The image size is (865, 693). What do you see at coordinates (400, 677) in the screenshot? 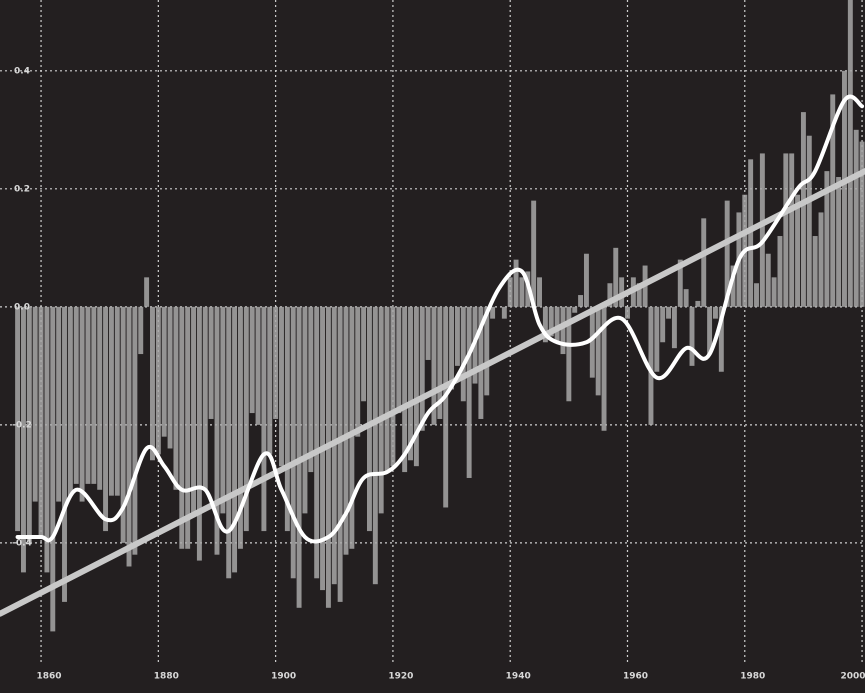
I see `x-tick-label: 1920` at bounding box center [400, 677].